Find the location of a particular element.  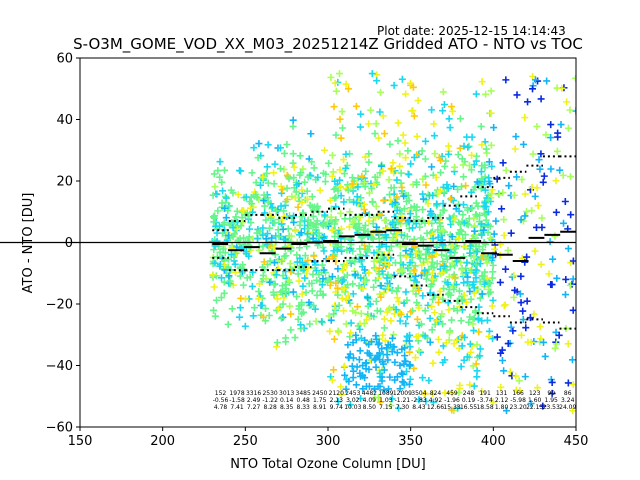

bin-stat-label: 15.33 is located at coordinates (451, 407).